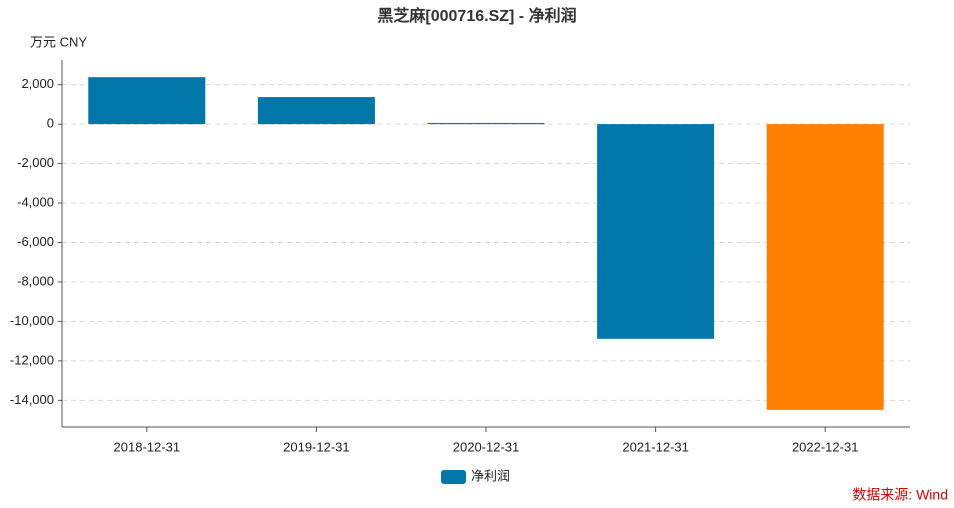 The width and height of the screenshot is (954, 508). What do you see at coordinates (35, 241) in the screenshot?
I see `y-tick-label: -6,000` at bounding box center [35, 241].